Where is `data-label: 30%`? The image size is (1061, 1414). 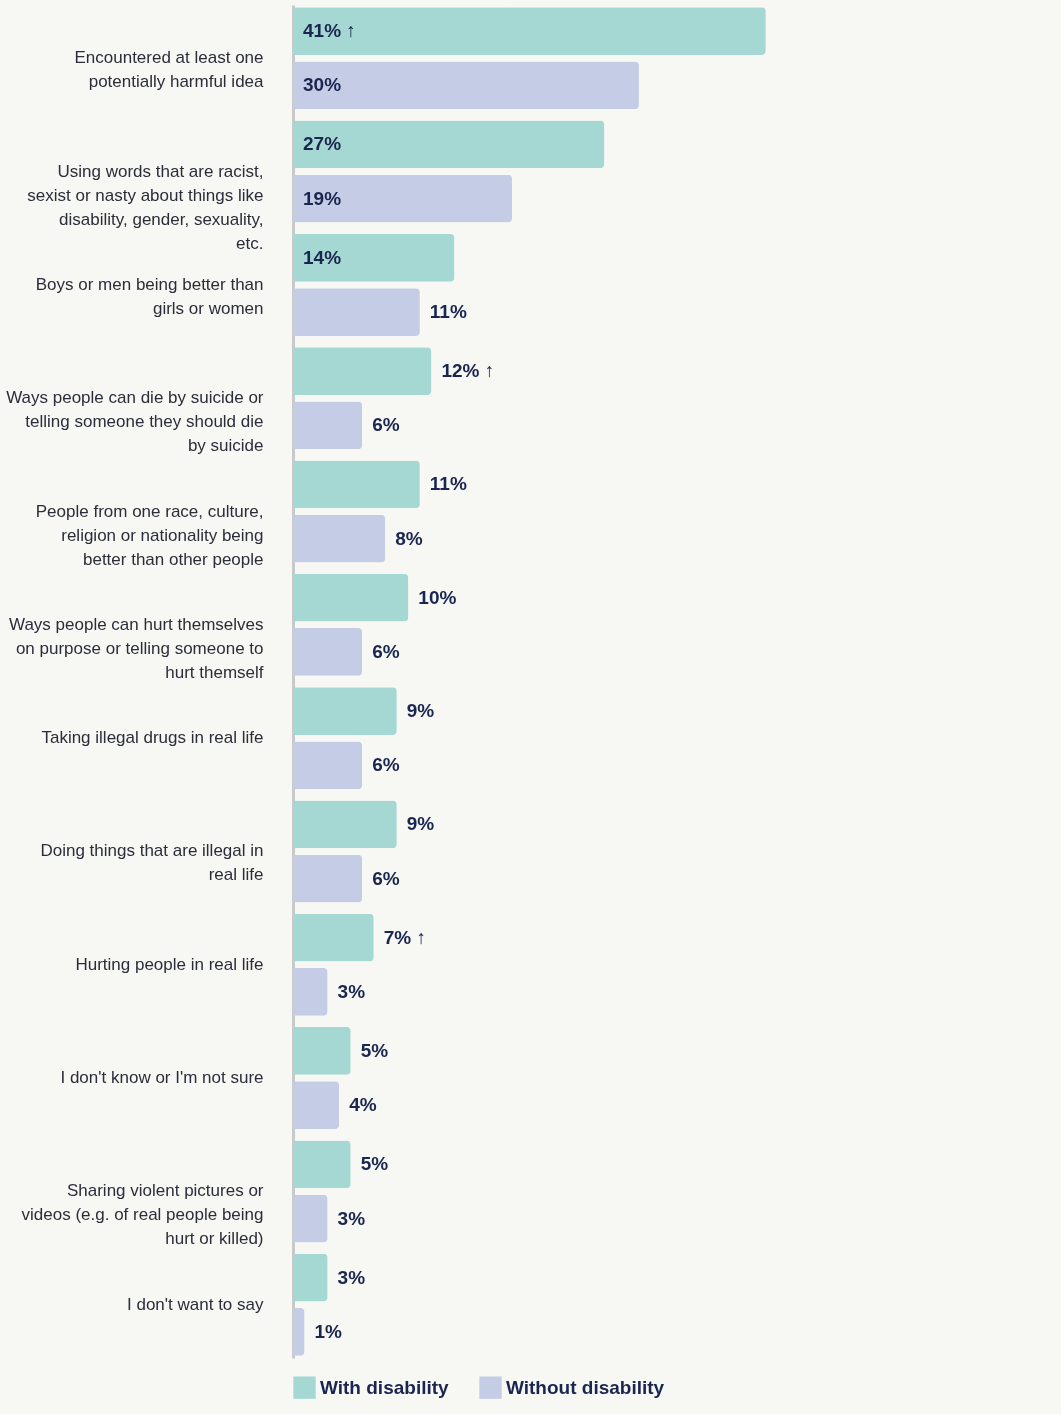
data-label: 30% is located at coordinates (322, 85).